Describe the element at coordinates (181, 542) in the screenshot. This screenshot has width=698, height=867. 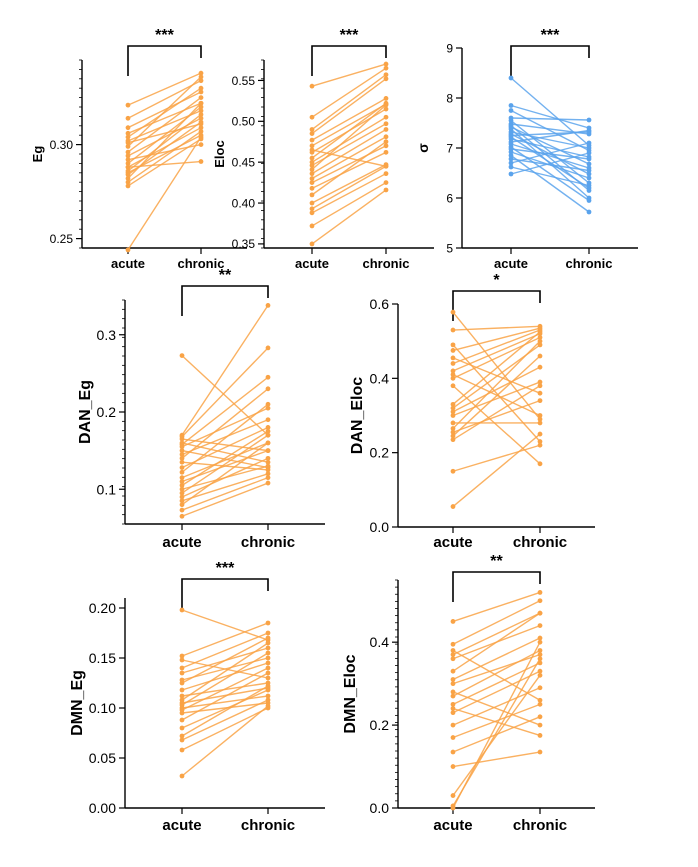
I see `x-category-label-acute: acute` at that location.